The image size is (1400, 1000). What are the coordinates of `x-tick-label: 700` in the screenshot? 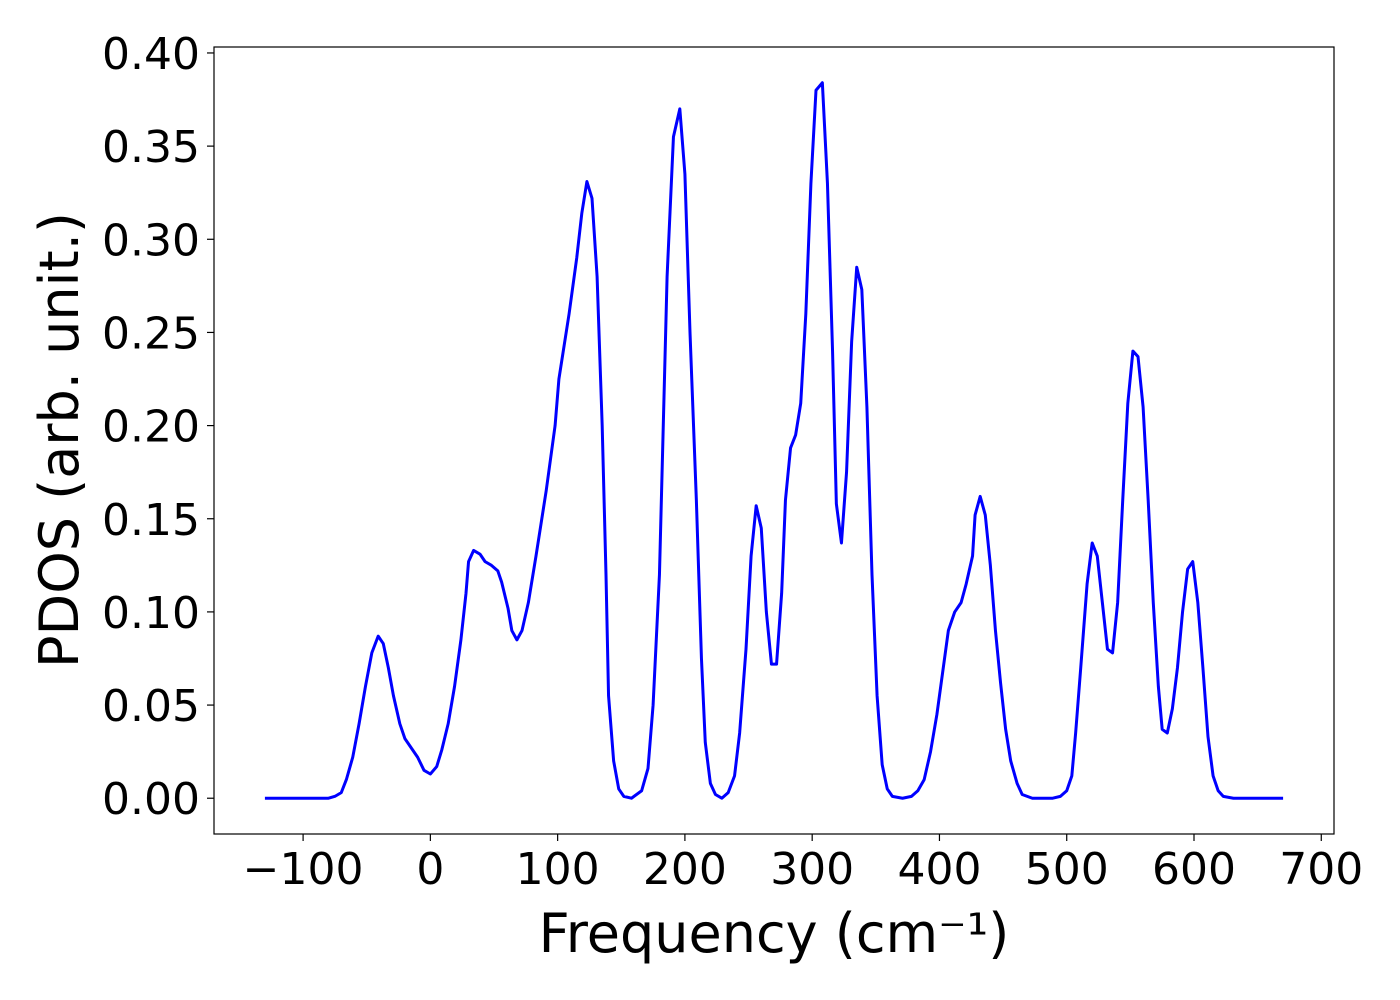 It's located at (1321, 869).